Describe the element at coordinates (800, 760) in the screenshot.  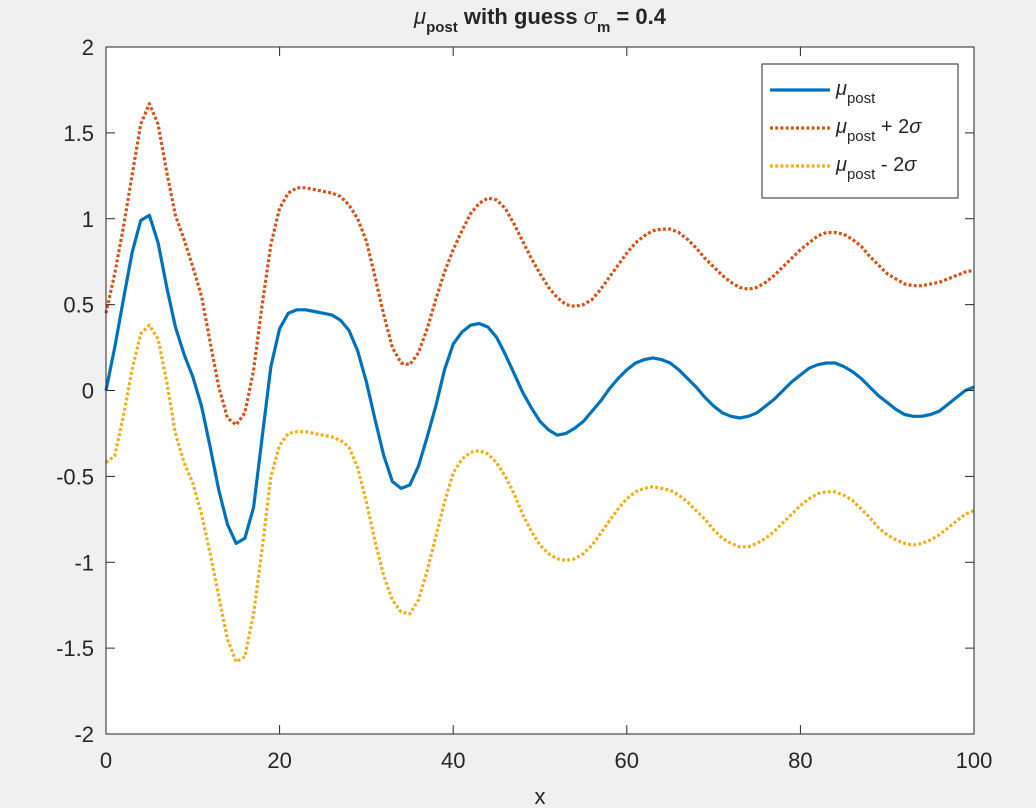
I see `x-tick-label: 80` at that location.